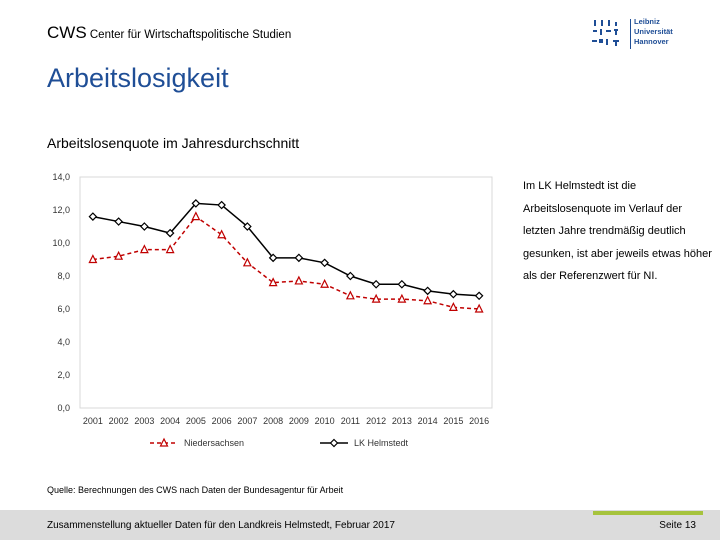 This screenshot has width=720, height=540. What do you see at coordinates (479, 421) in the screenshot?
I see `x-tick-label: 2016` at bounding box center [479, 421].